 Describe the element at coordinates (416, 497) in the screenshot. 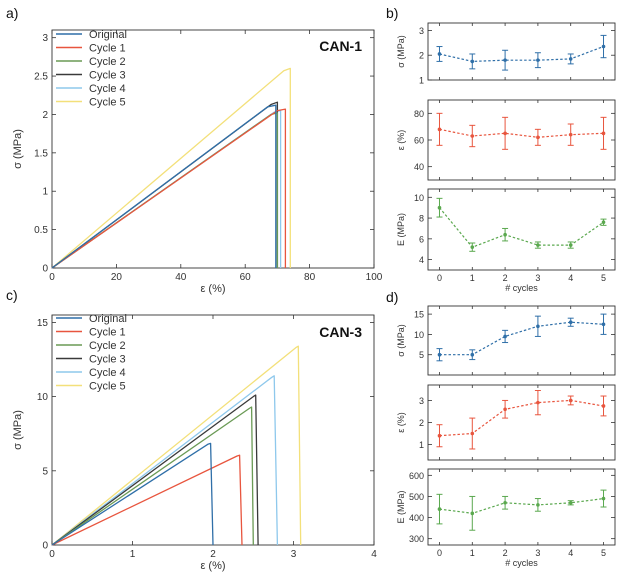

I see `y-tick-label: 500` at that location.